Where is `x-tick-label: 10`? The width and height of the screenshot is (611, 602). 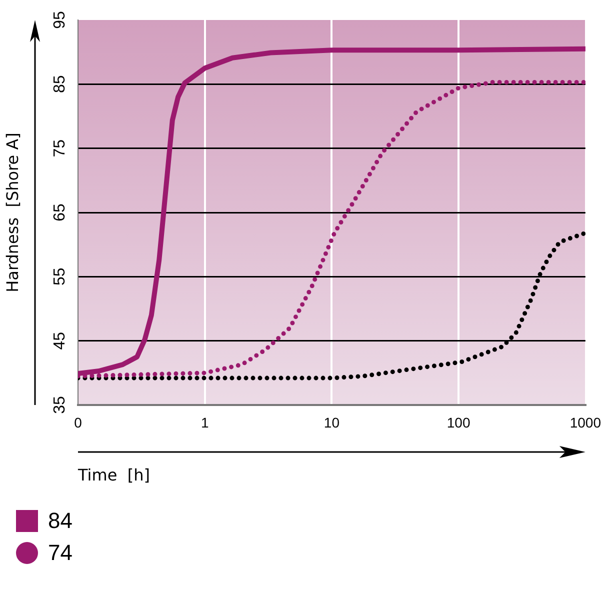
x-tick-label: 10 is located at coordinates (332, 422).